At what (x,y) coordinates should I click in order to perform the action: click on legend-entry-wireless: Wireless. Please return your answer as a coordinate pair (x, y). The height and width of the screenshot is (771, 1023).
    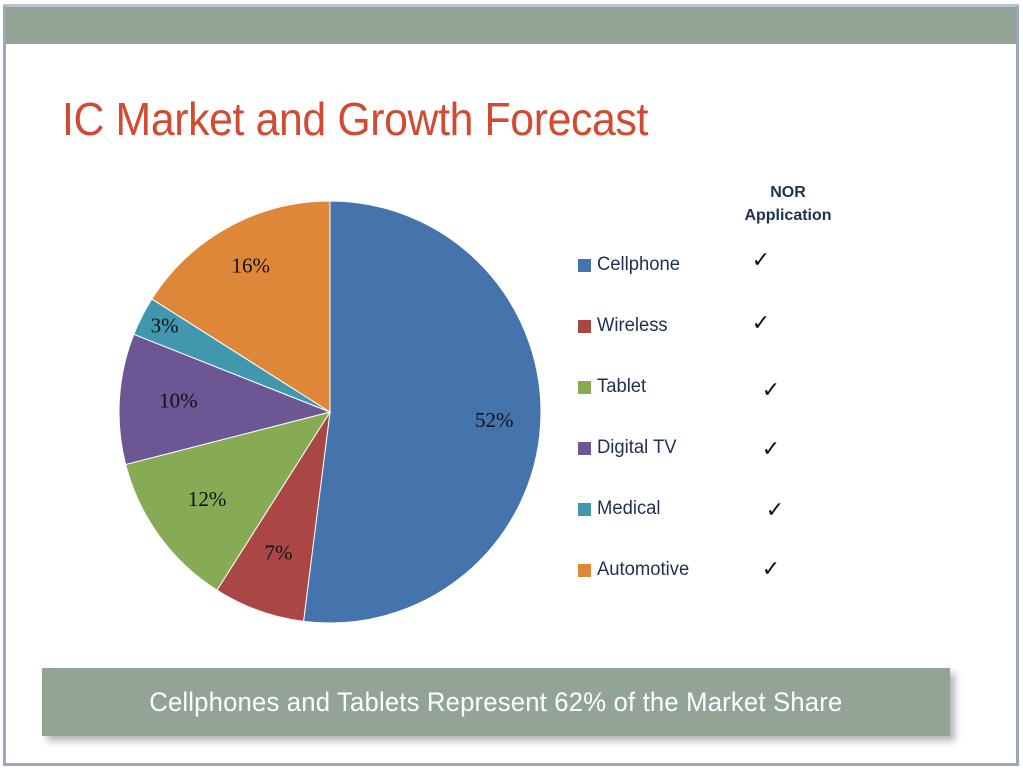
    Looking at the image, I should click on (624, 326).